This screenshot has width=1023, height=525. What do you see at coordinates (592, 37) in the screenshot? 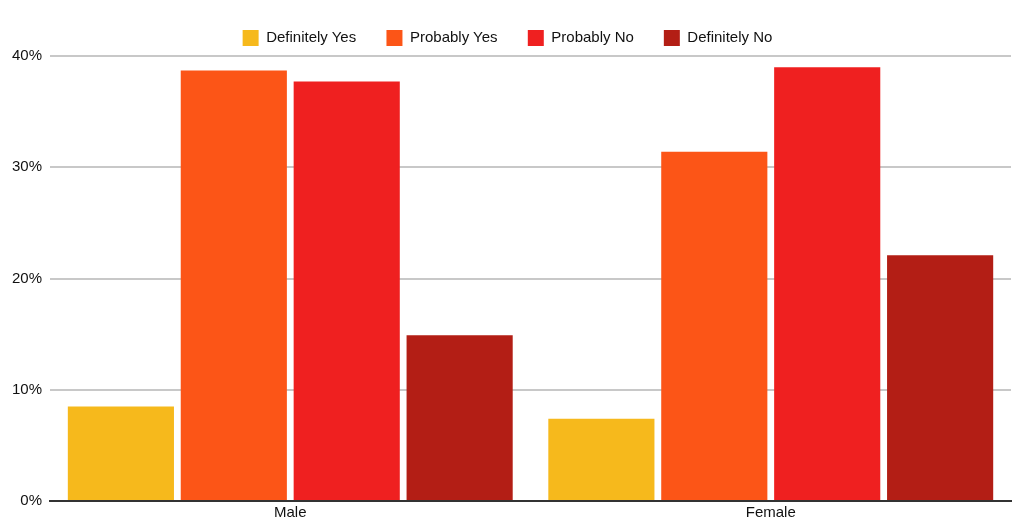
I see `legend-label: Probably No` at bounding box center [592, 37].